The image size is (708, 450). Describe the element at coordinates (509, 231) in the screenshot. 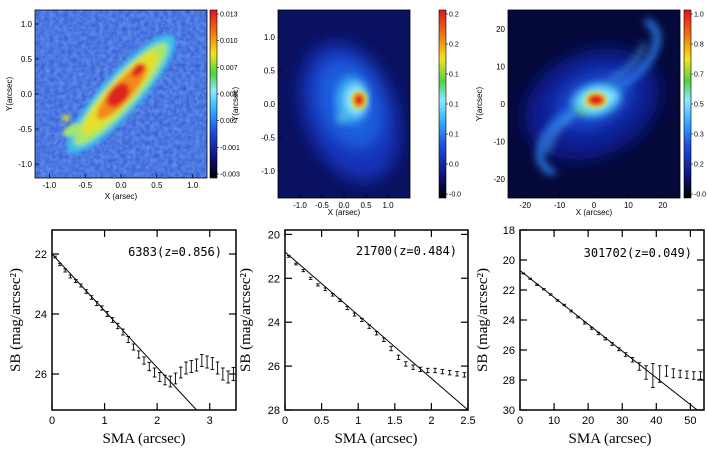

I see `sb-ytick-label: 18` at that location.